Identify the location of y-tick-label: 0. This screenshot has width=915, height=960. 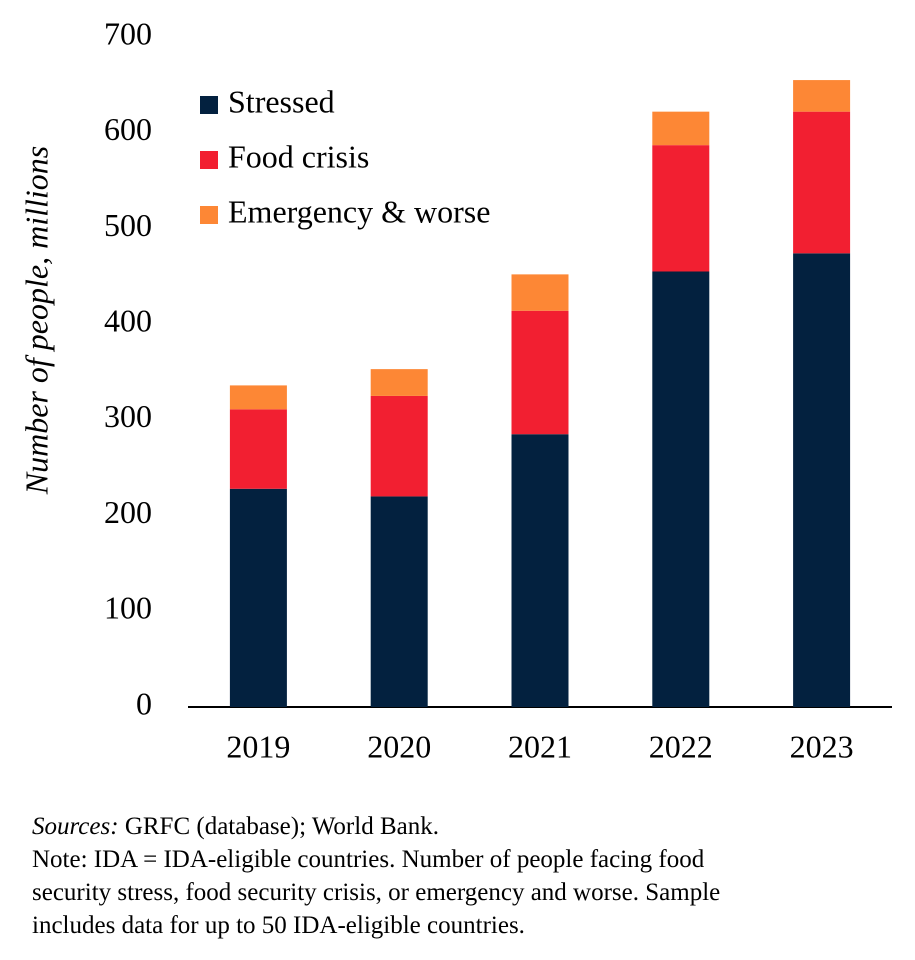
(144, 703).